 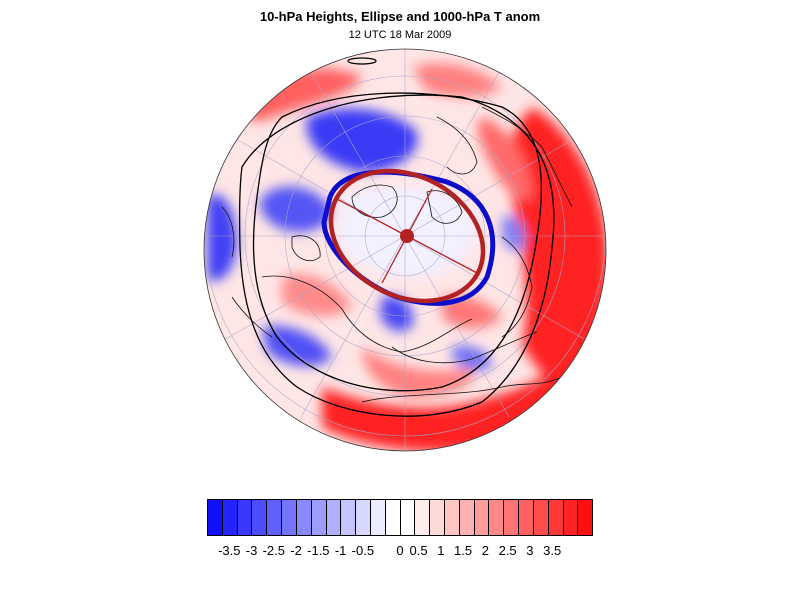 I want to click on colorbar-tick-label: 2.5, so click(x=507, y=550).